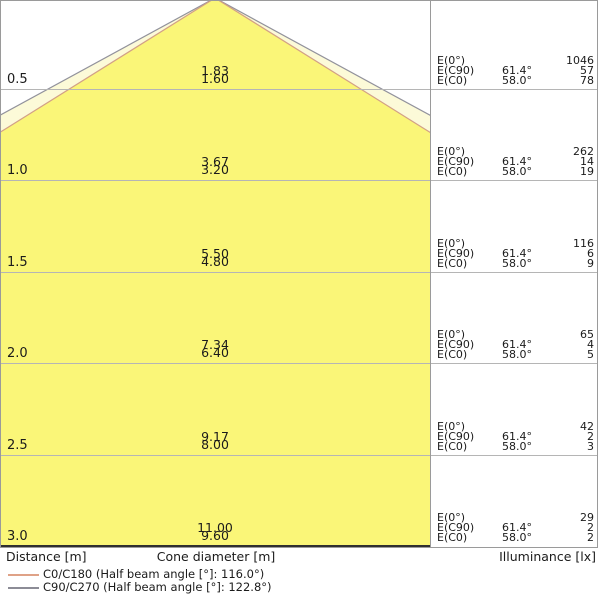 Image resolution: width=600 pixels, height=600 pixels. Describe the element at coordinates (580, 60) in the screenshot. I see `e0-value: 1046` at that location.